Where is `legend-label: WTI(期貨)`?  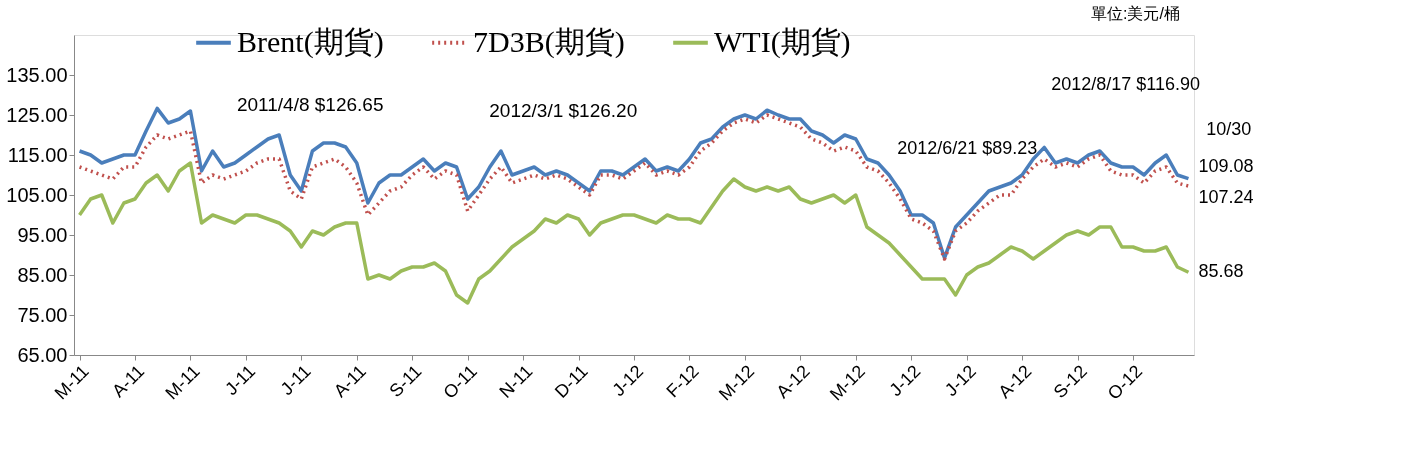
legend-label: WTI(期貨) is located at coordinates (782, 41).